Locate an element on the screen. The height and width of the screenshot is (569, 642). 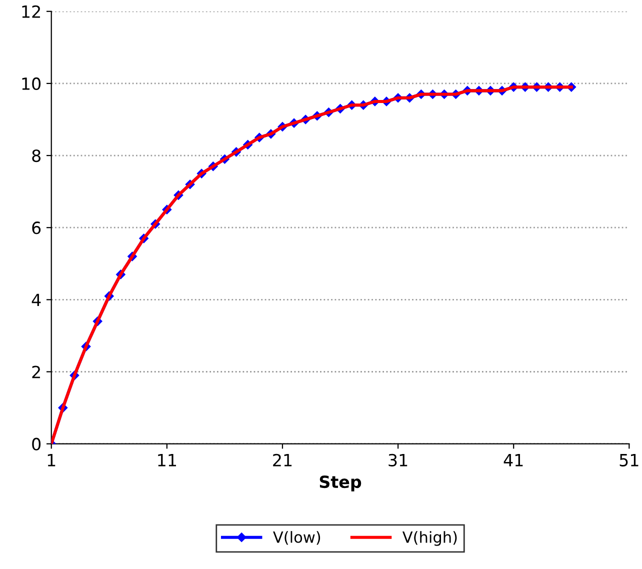
y-tick-label: 4 is located at coordinates (36, 300).